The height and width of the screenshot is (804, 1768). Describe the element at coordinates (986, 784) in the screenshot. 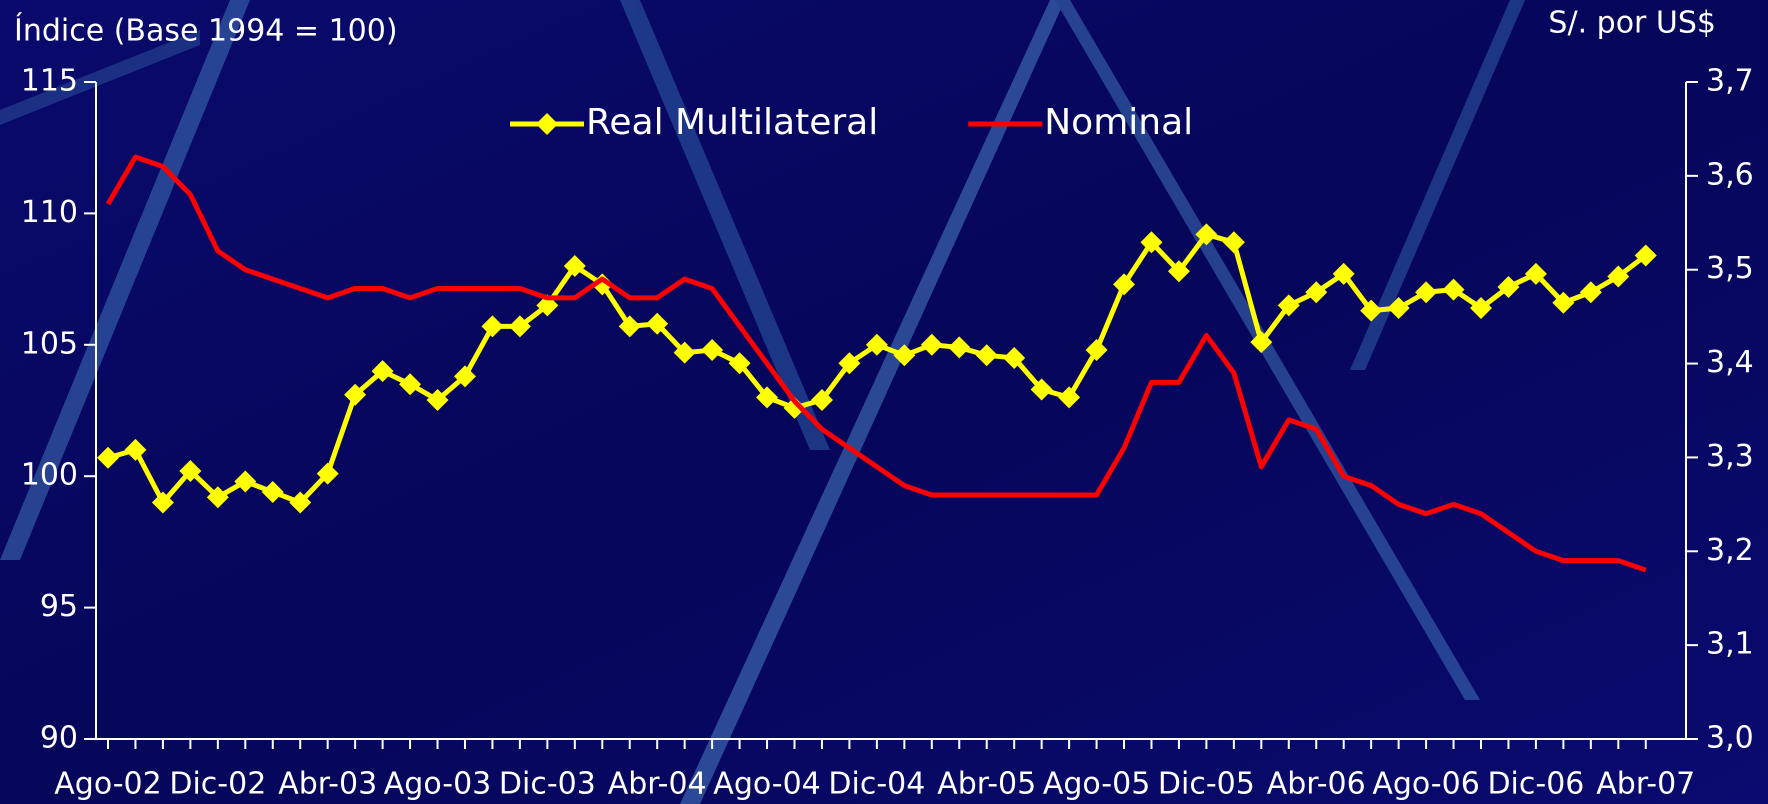

I see `x-tick-label: Abr-05` at that location.